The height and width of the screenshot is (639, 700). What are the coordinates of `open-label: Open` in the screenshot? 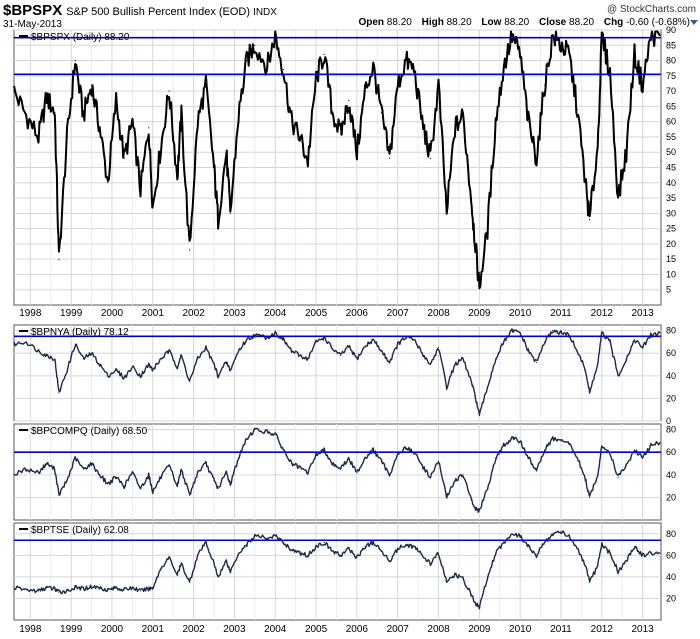 It's located at (371, 22).